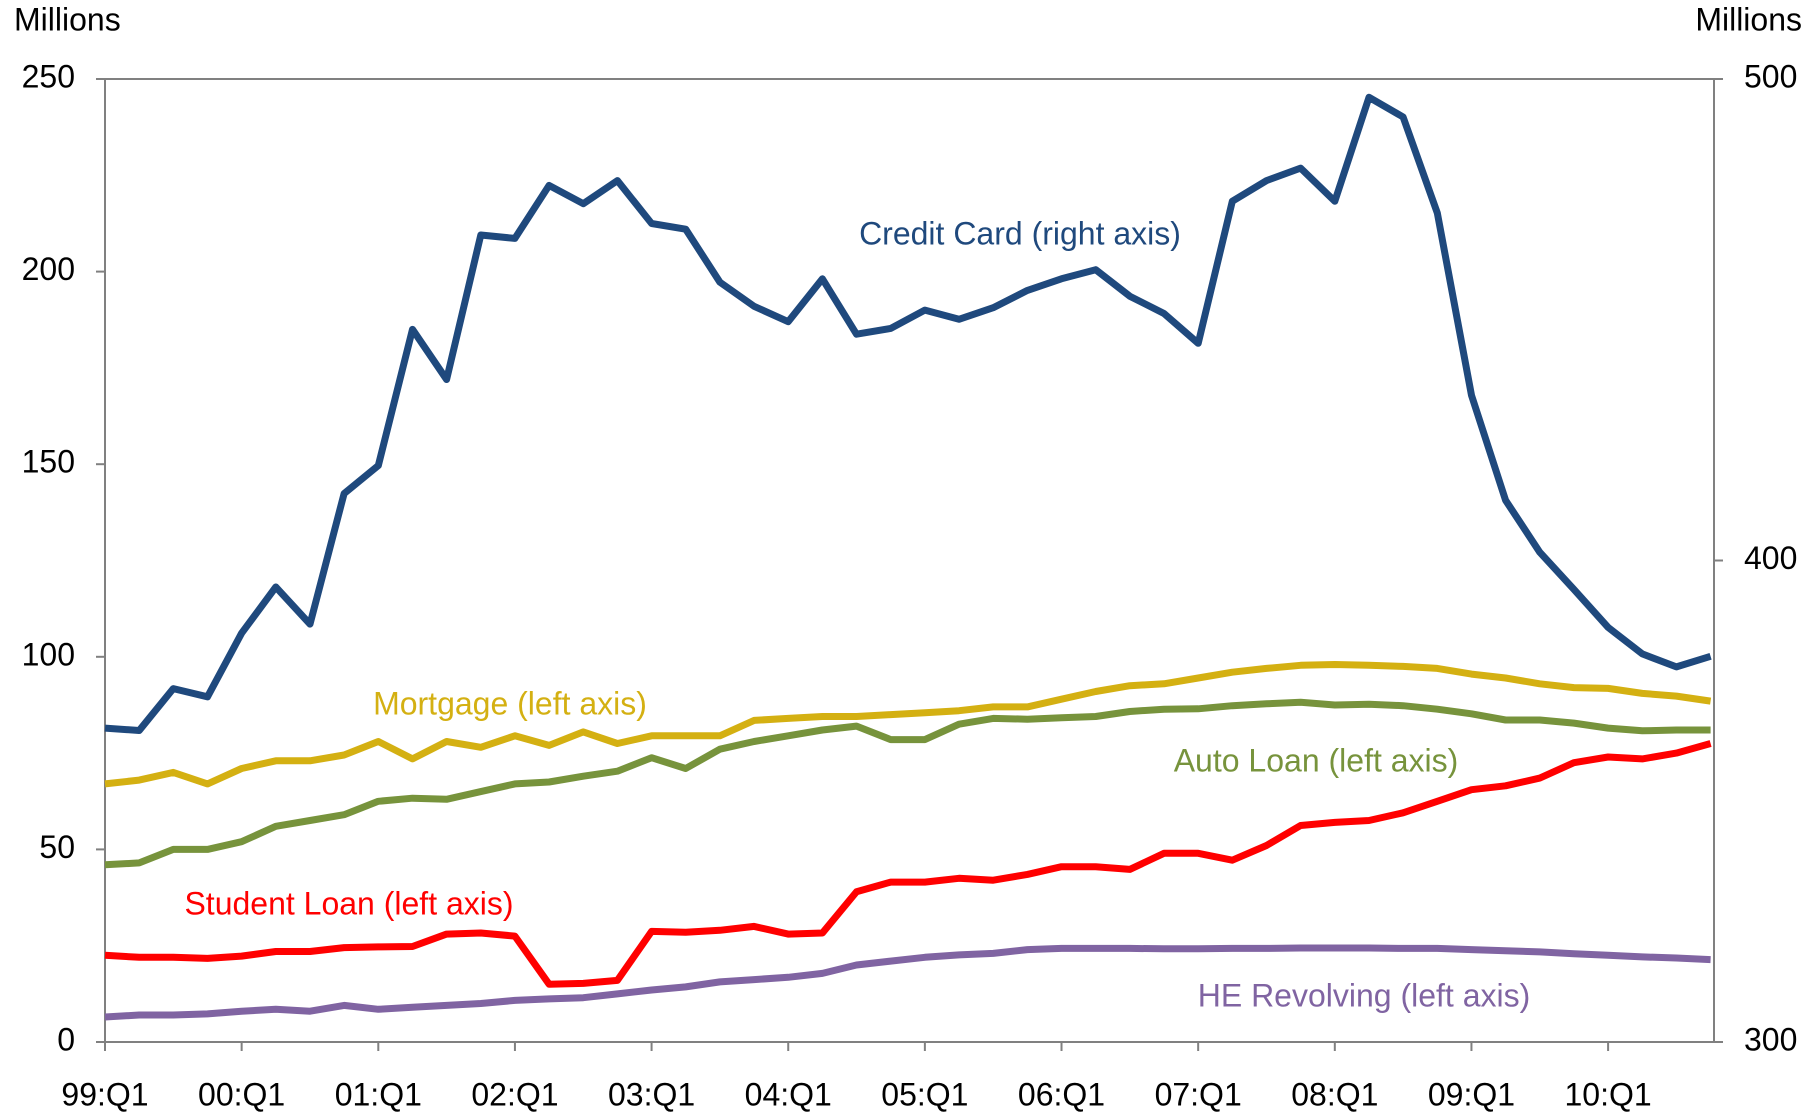 This screenshot has width=1820, height=1120. What do you see at coordinates (57, 847) in the screenshot?
I see `y-tick-label: 50` at bounding box center [57, 847].